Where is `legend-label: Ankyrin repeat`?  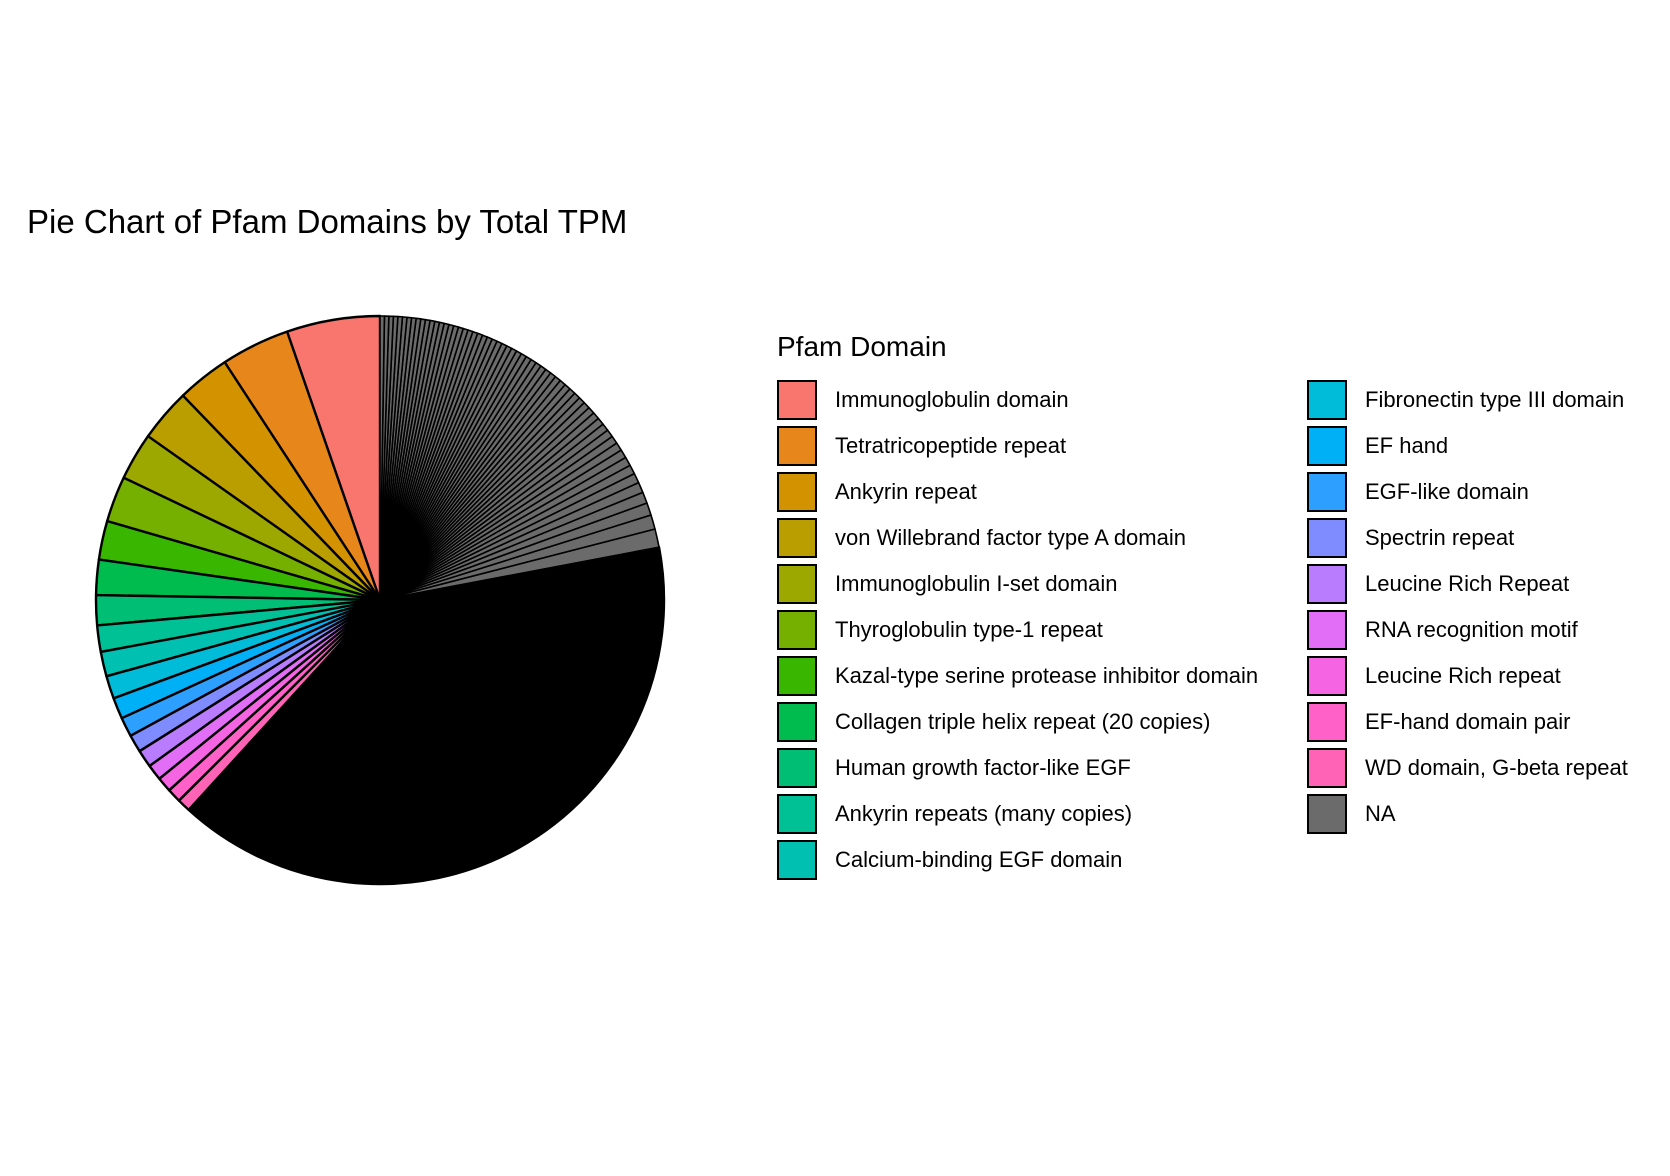
legend-label: Ankyrin repeat is located at coordinates (906, 491).